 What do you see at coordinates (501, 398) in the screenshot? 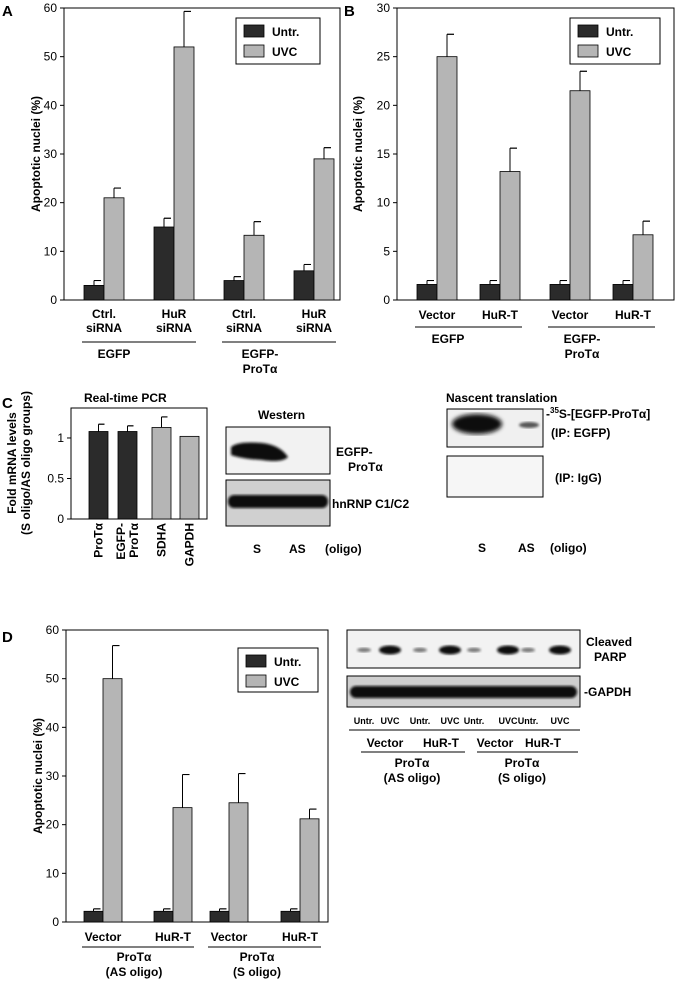
I see `nascent-title: Nascent translation` at bounding box center [501, 398].